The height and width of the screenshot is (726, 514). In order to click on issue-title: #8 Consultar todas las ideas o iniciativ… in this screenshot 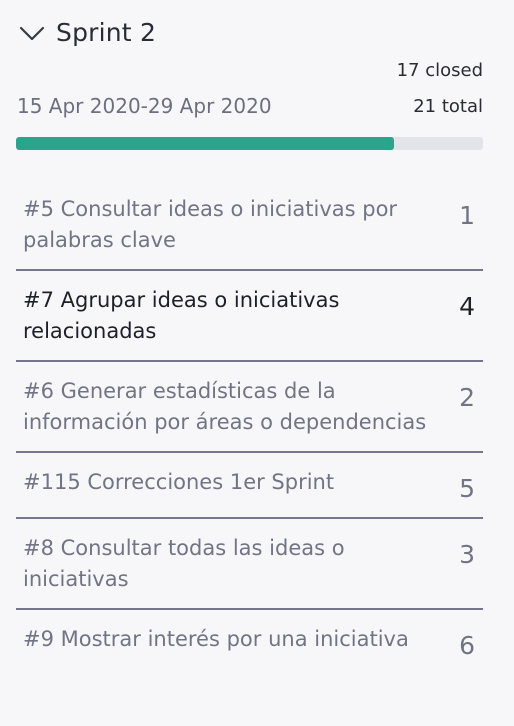, I will do `click(184, 563)`.